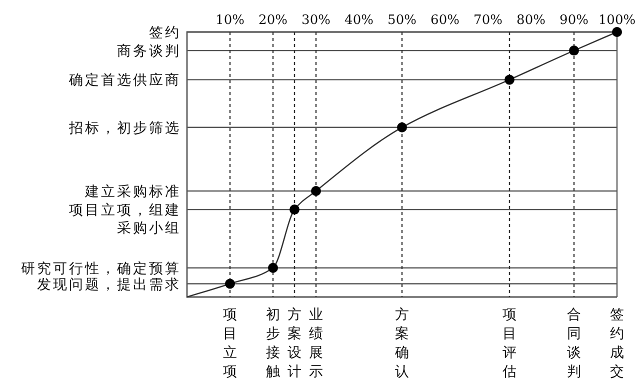 This screenshot has width=640, height=381. I want to click on ref-line-label: 研究可行性，确定预算, so click(101, 268).